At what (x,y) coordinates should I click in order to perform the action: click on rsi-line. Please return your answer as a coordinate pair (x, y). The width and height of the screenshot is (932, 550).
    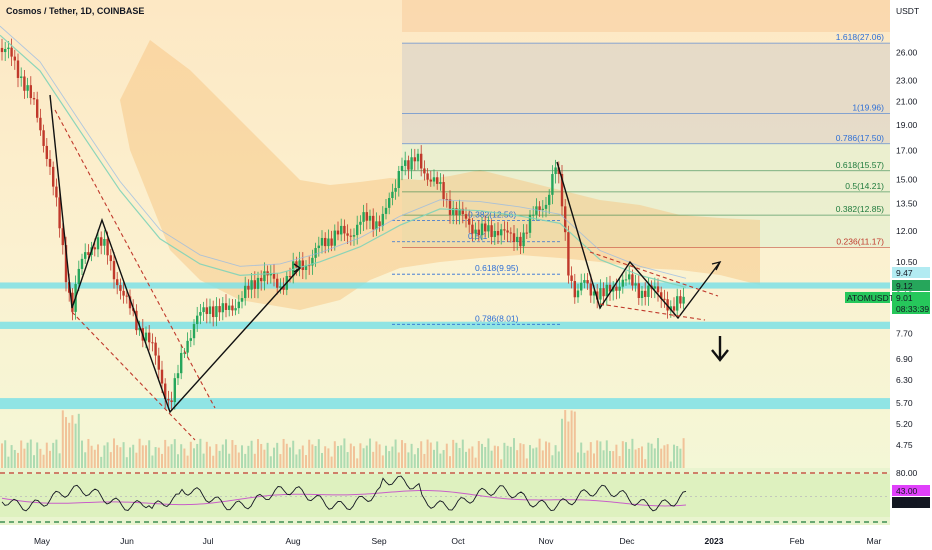
    Looking at the image, I should click on (344, 493).